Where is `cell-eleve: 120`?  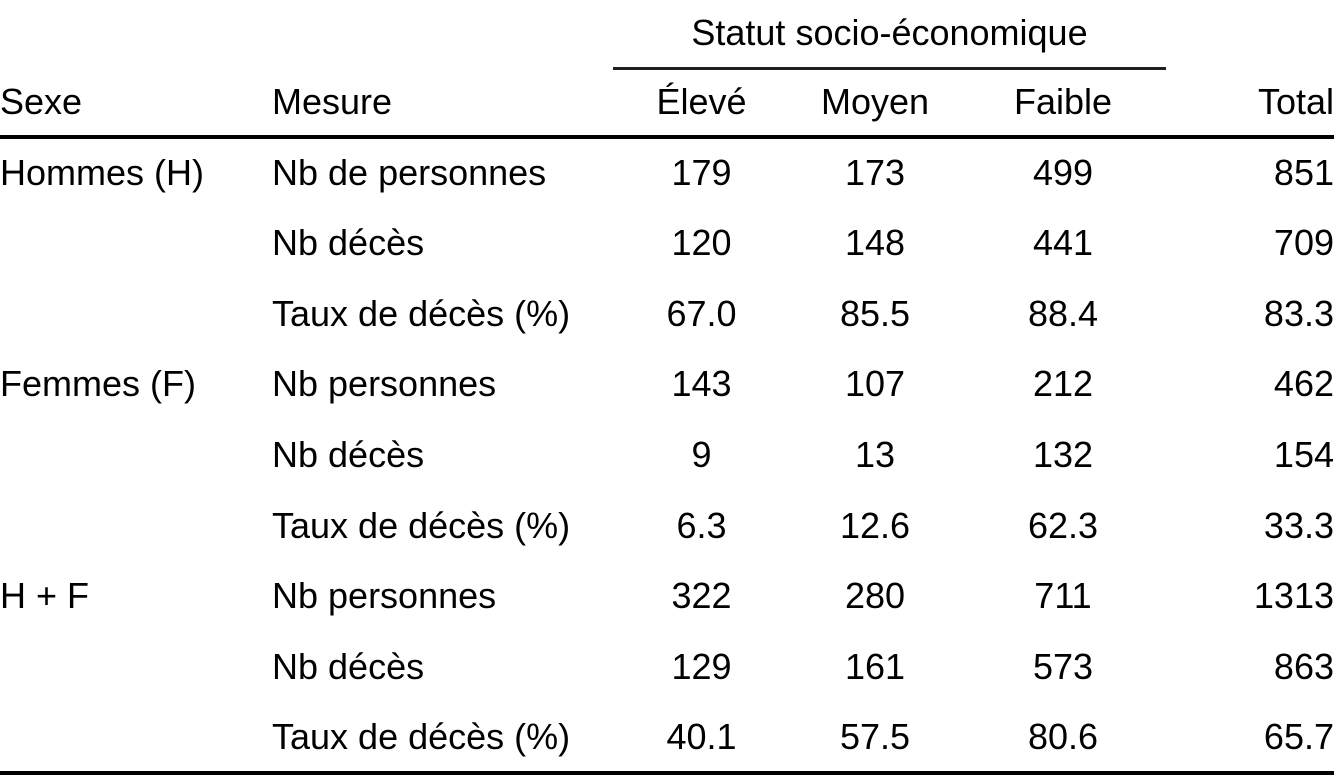 cell-eleve: 120 is located at coordinates (701, 243).